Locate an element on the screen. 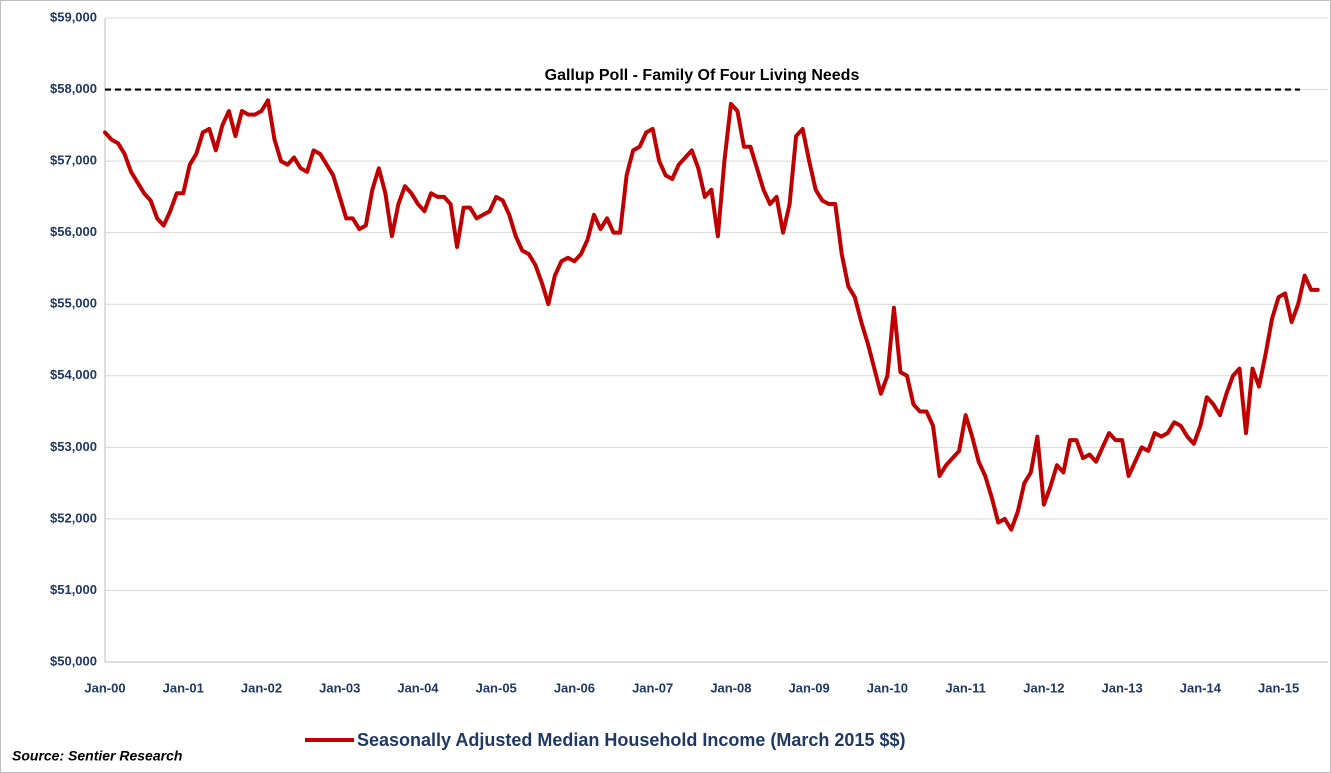 The height and width of the screenshot is (773, 1331). x-tick-label: Jan-01 is located at coordinates (183, 687).